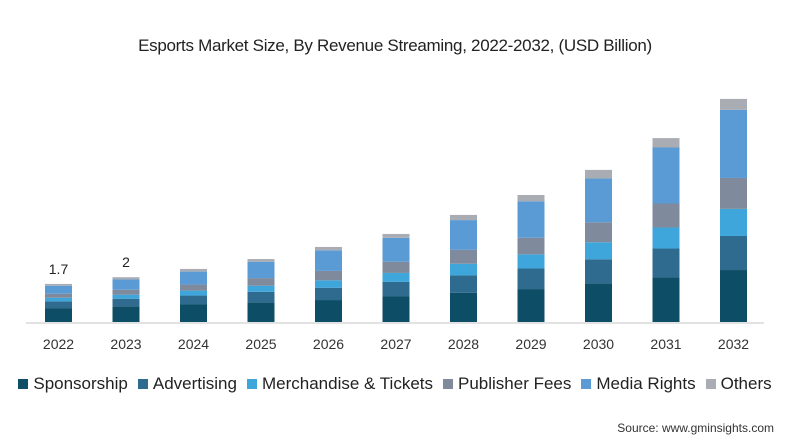  Describe the element at coordinates (531, 198) in the screenshot. I see `bar-segment-others-2029` at that location.